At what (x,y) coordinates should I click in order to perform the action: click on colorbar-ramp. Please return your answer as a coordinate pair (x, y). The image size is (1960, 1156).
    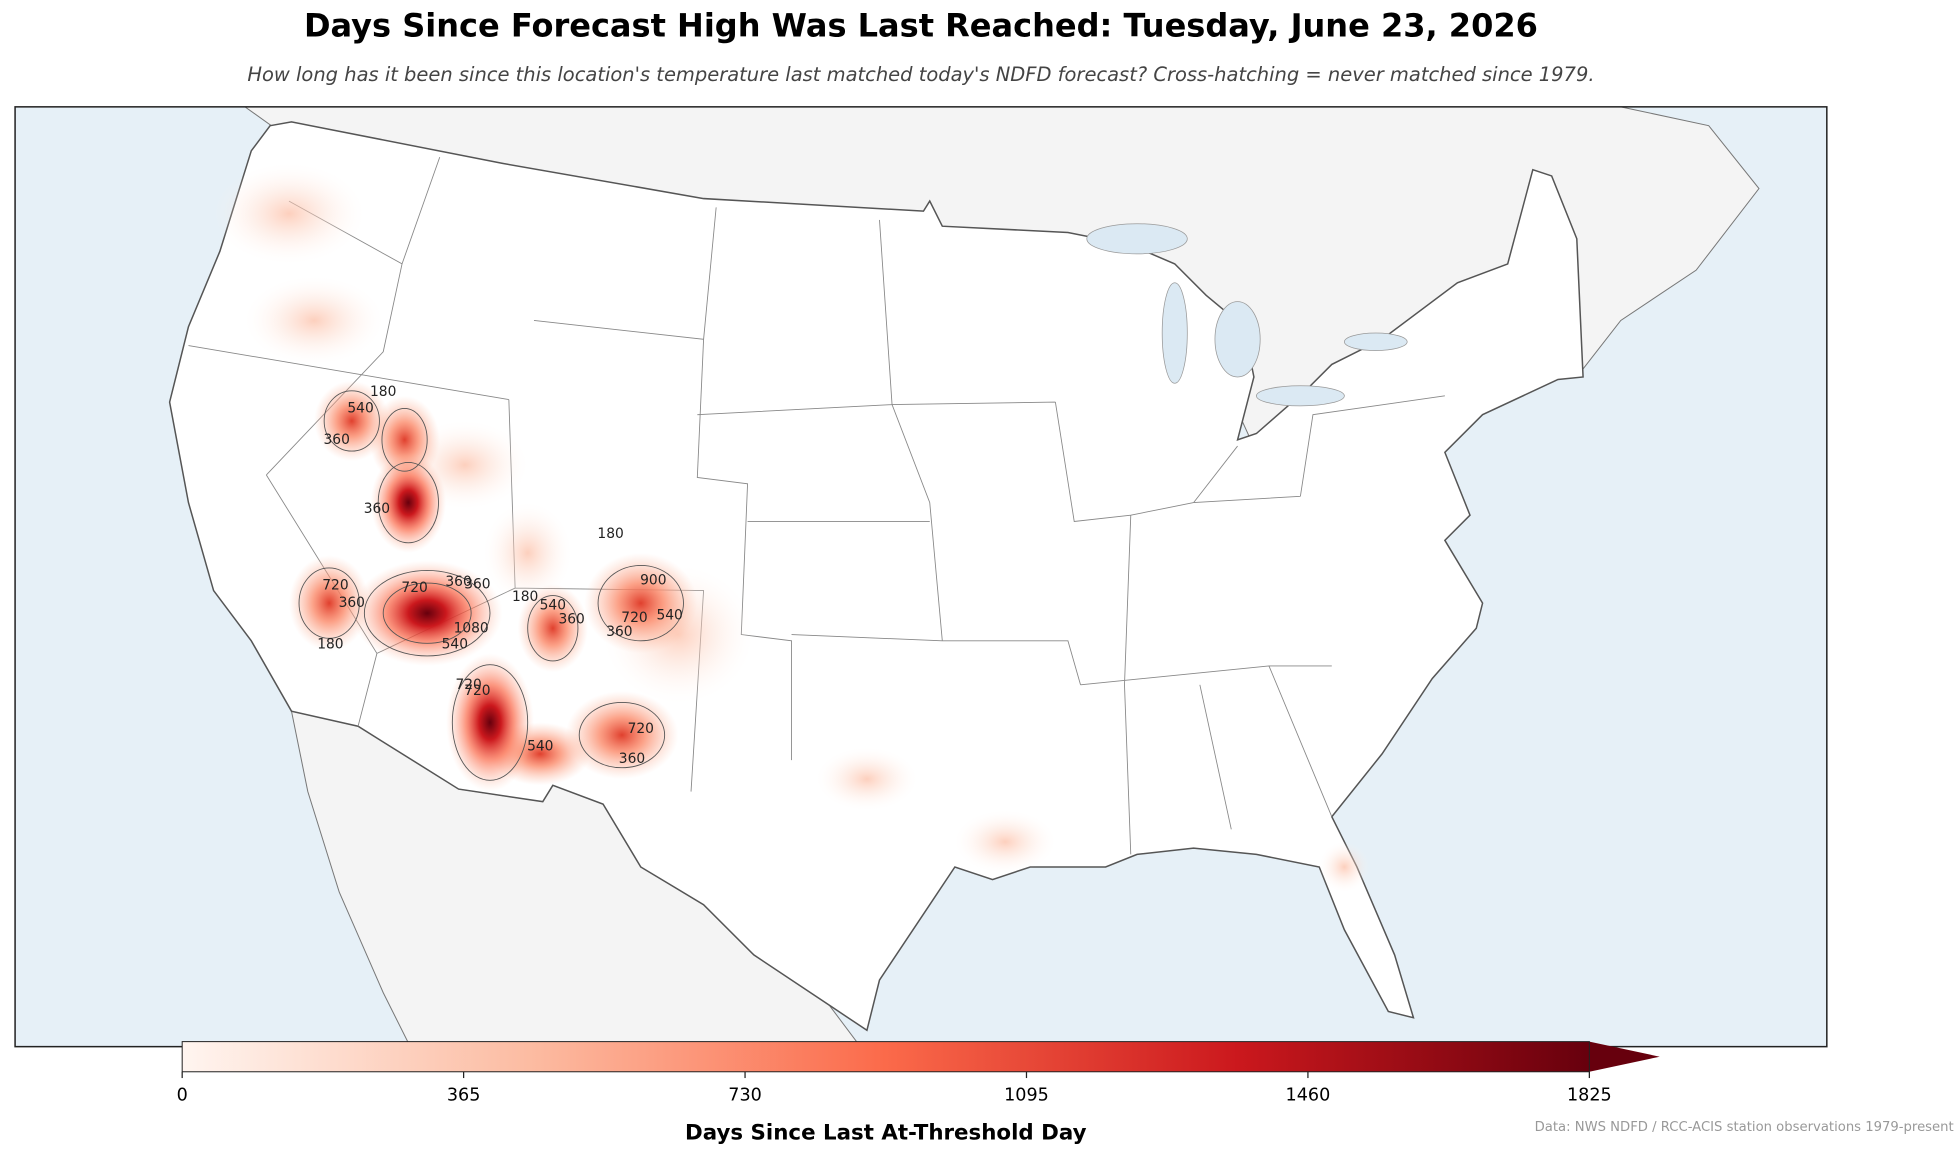
    Looking at the image, I should click on (885, 1057).